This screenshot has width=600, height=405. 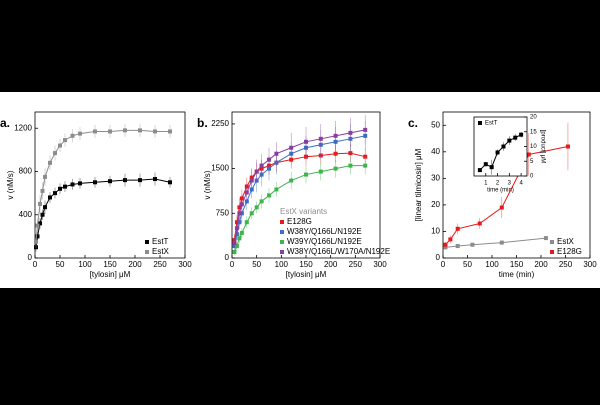 I want to click on x-tick-label: 2, so click(x=498, y=184).